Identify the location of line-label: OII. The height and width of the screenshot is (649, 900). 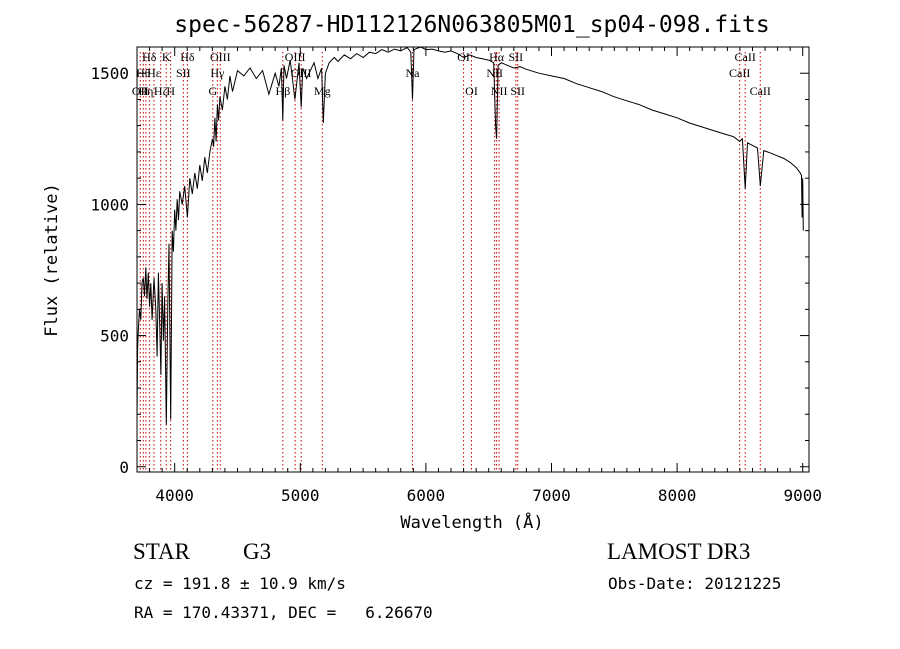
(140, 91).